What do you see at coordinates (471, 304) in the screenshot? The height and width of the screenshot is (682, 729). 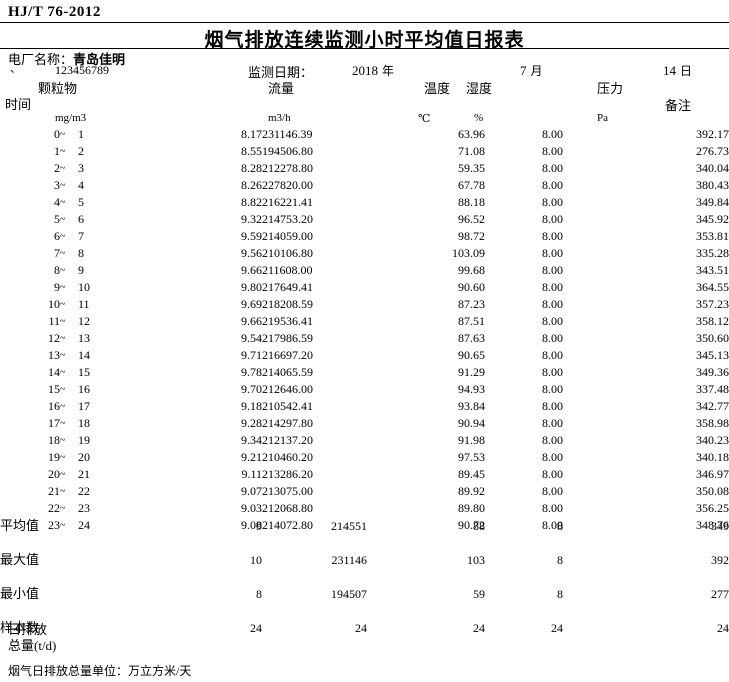 I see `temperature-value: 87.23` at bounding box center [471, 304].